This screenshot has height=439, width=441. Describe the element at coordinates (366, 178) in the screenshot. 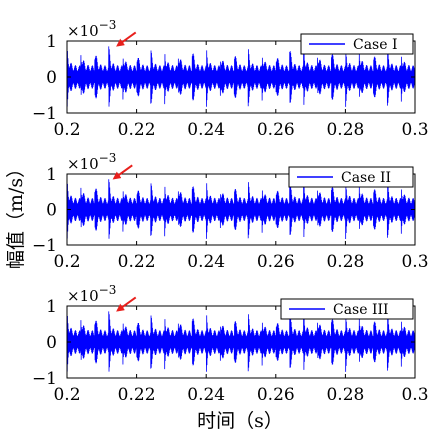

I see `legend-label: Case II` at that location.